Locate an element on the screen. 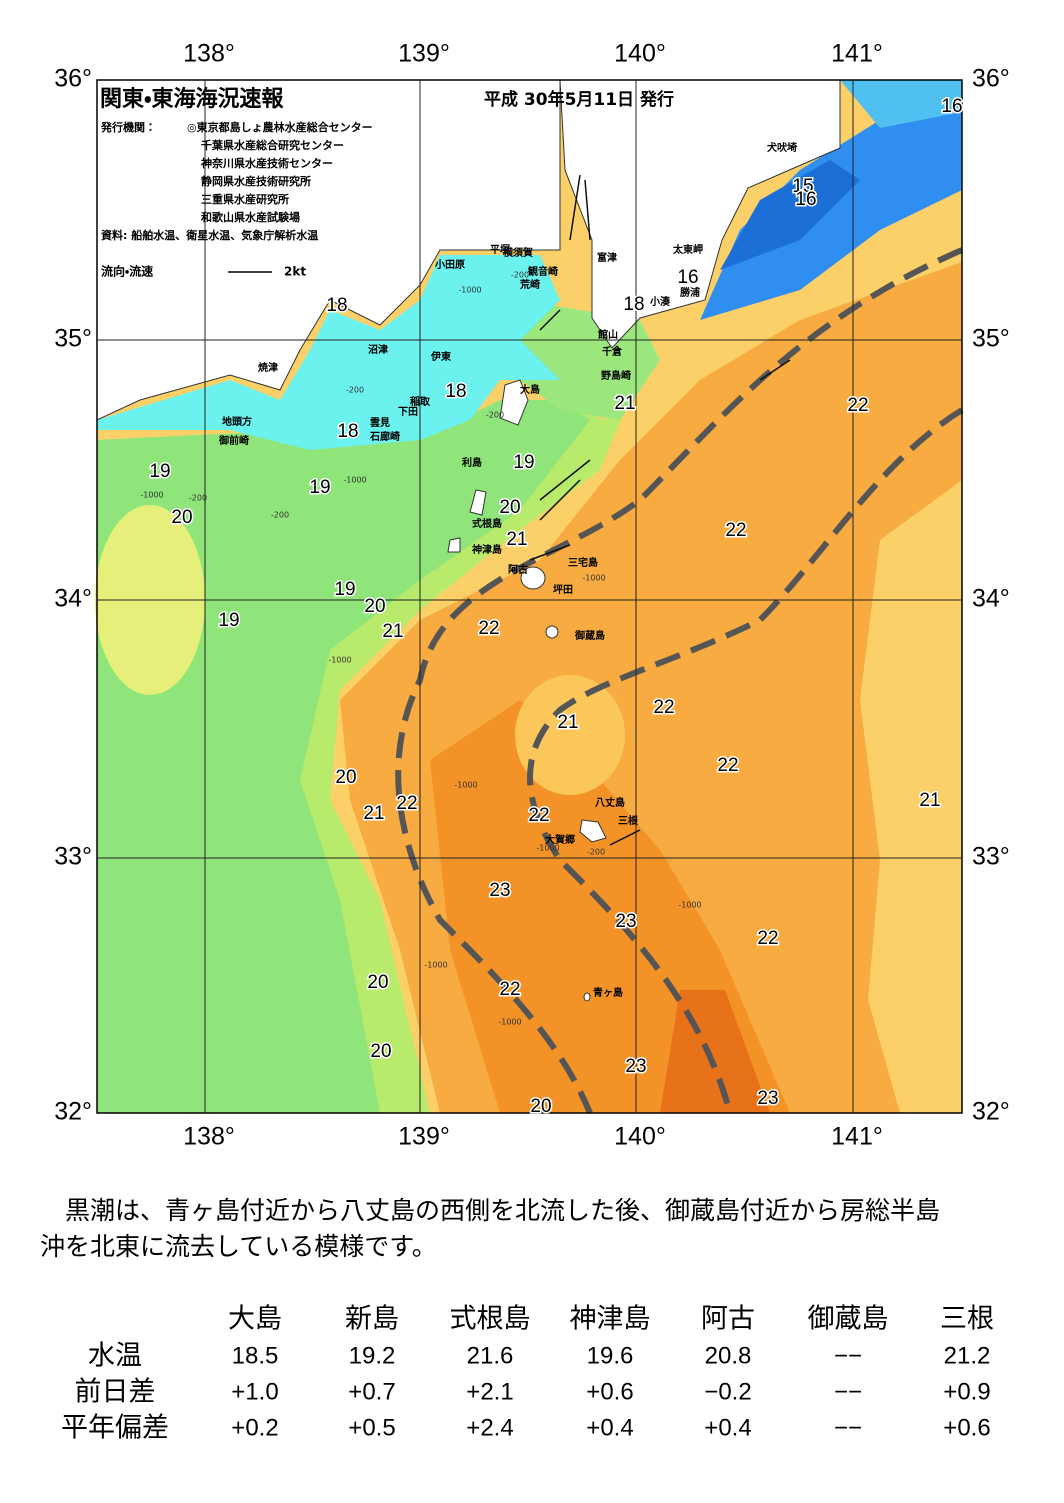  place-name: 太東岬 is located at coordinates (687, 249).